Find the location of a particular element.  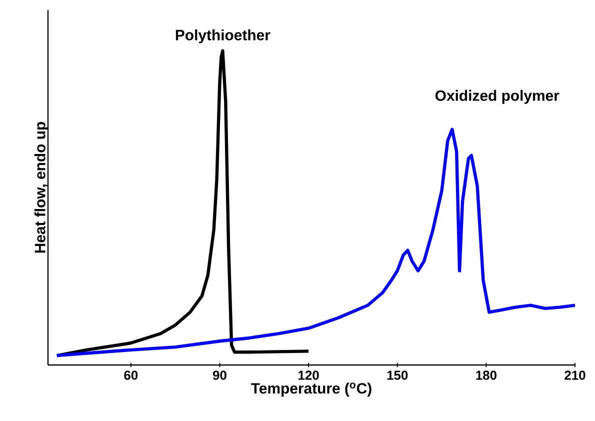

x-tick-label: 150 is located at coordinates (397, 375).